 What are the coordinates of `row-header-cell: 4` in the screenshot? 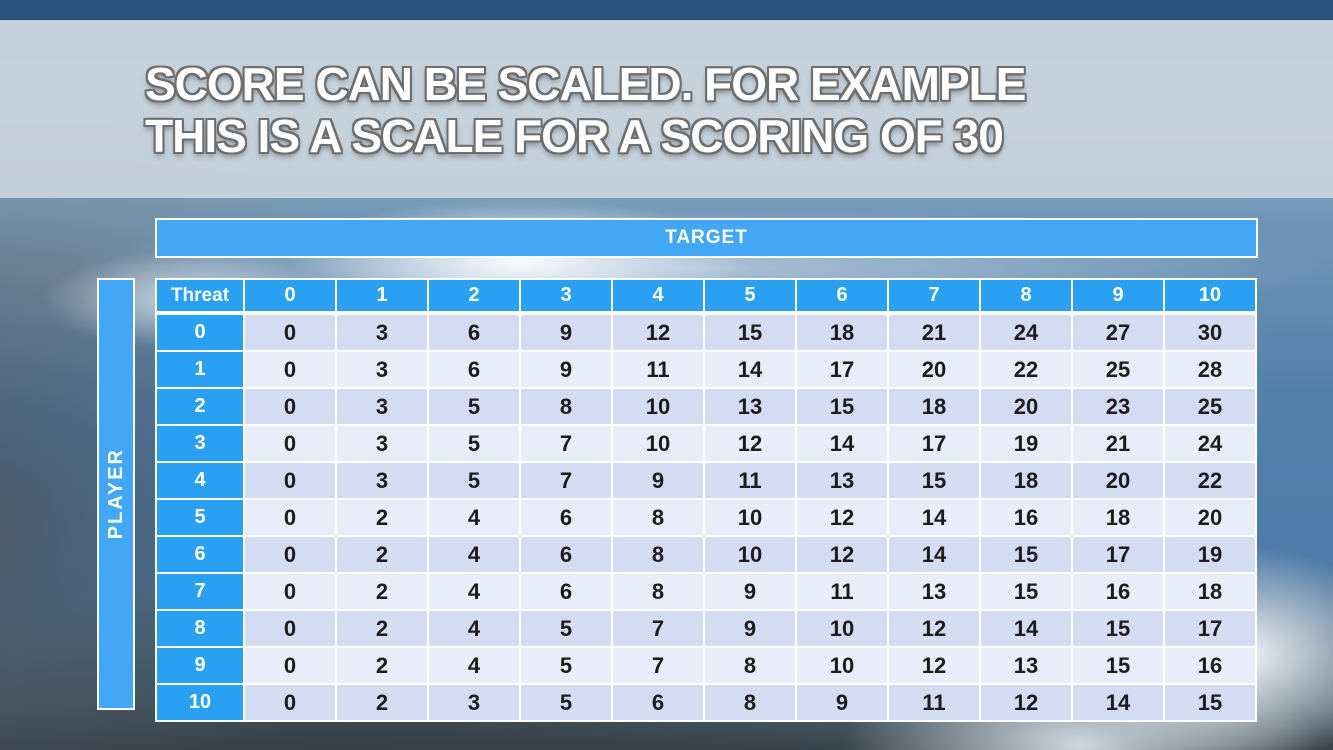 It's located at (200, 480).